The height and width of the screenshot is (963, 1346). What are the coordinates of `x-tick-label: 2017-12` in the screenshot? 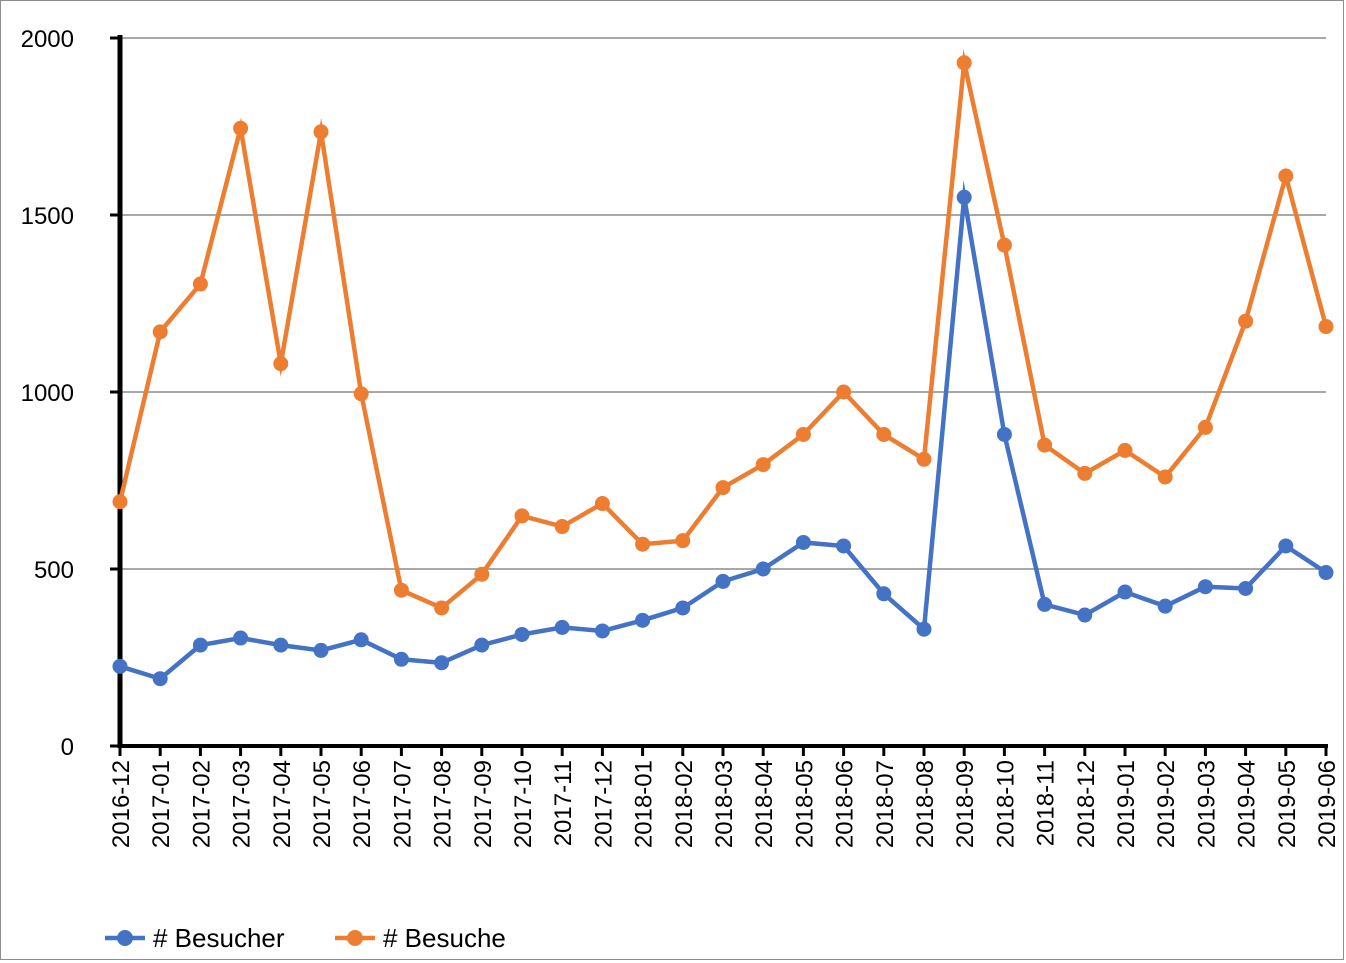 It's located at (603, 804).